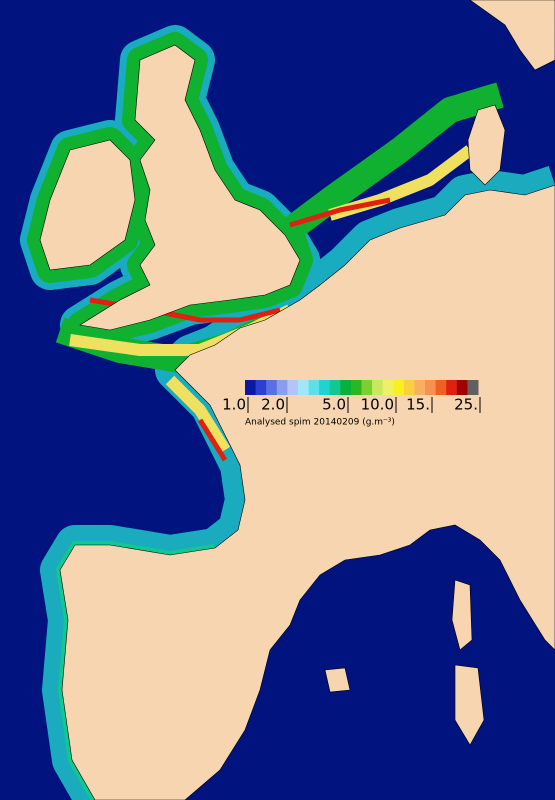 The height and width of the screenshot is (800, 555). What do you see at coordinates (320, 423) in the screenshot?
I see `caption: Analysed spim 20140209 (g.m⁻³)` at bounding box center [320, 423].